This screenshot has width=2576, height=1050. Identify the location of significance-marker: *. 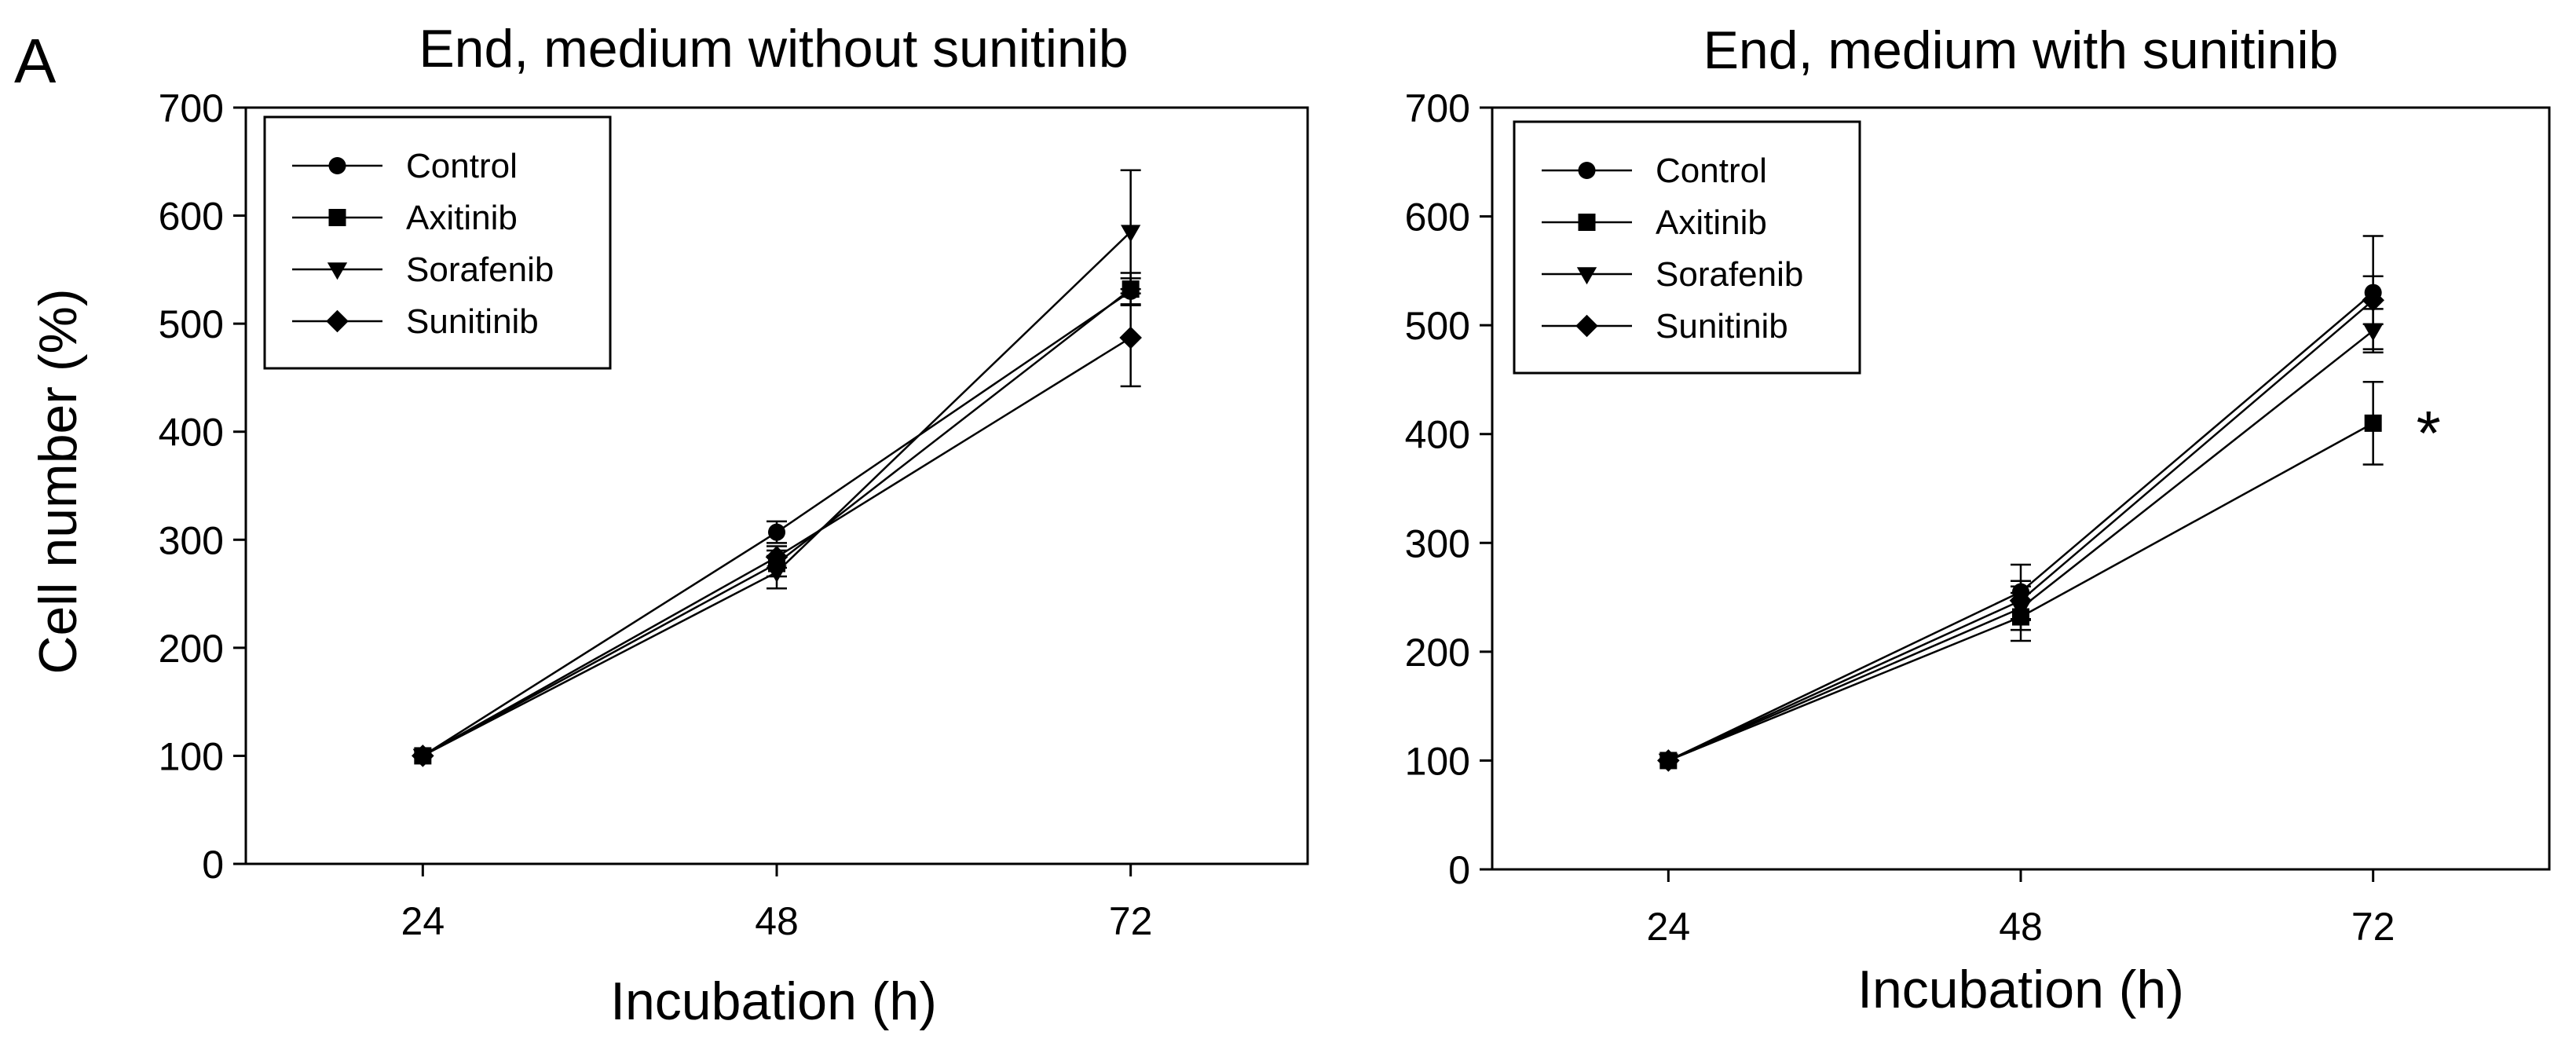
(2429, 433).